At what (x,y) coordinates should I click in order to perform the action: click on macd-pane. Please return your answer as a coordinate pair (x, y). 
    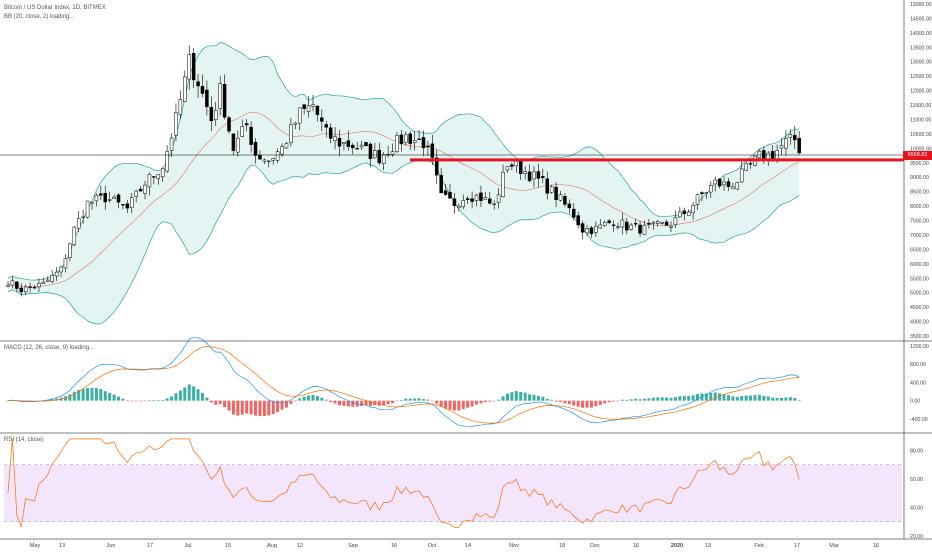
    Looking at the image, I should click on (403, 382).